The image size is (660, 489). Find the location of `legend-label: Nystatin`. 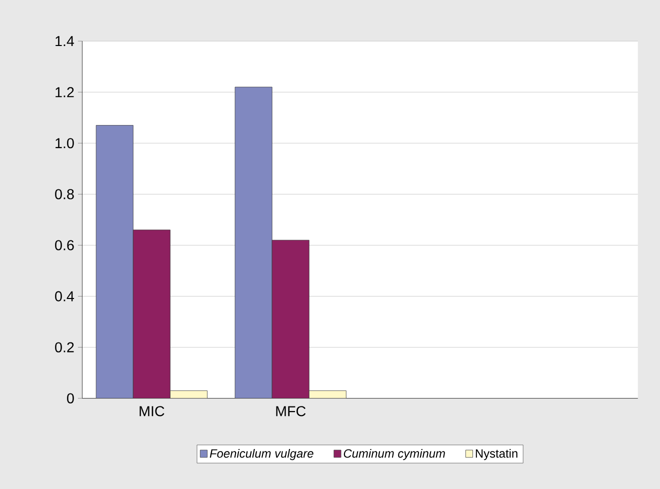

legend-label: Nystatin is located at coordinates (497, 454).